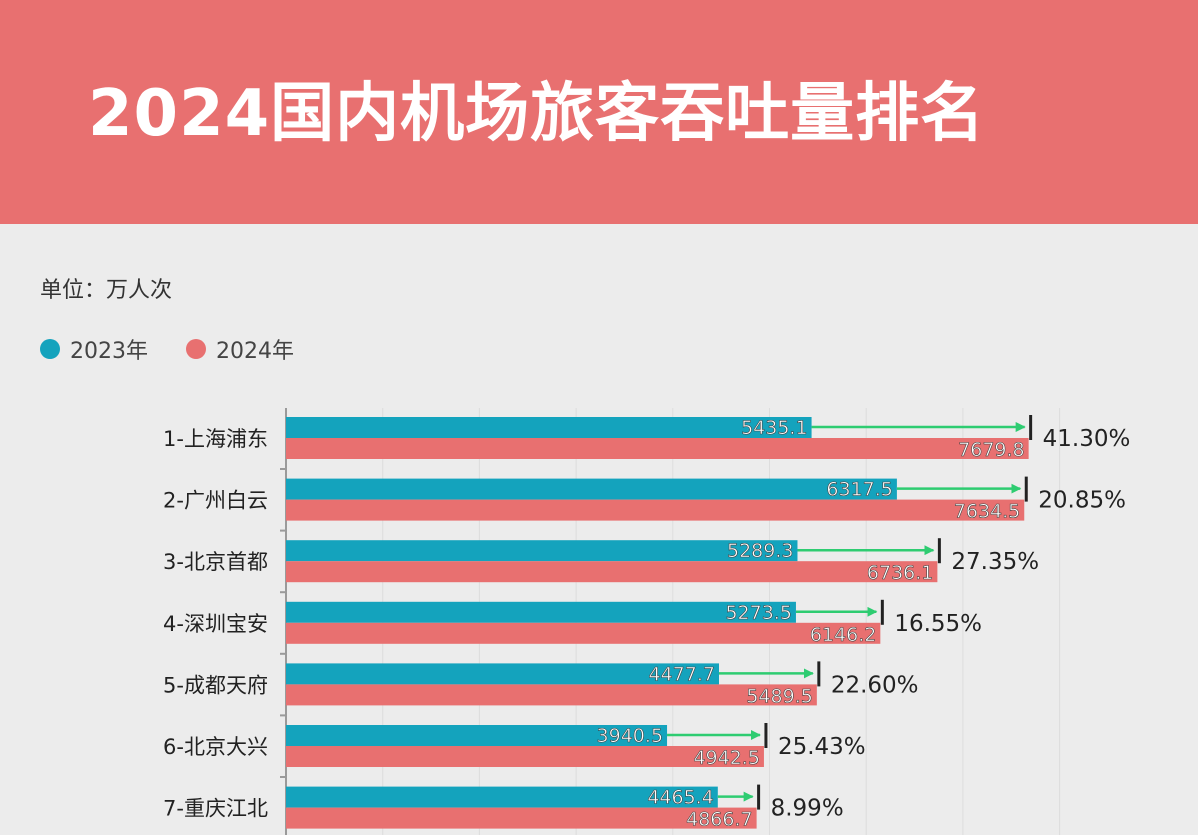  I want to click on value-label-2023: 4465.4, so click(680, 798).